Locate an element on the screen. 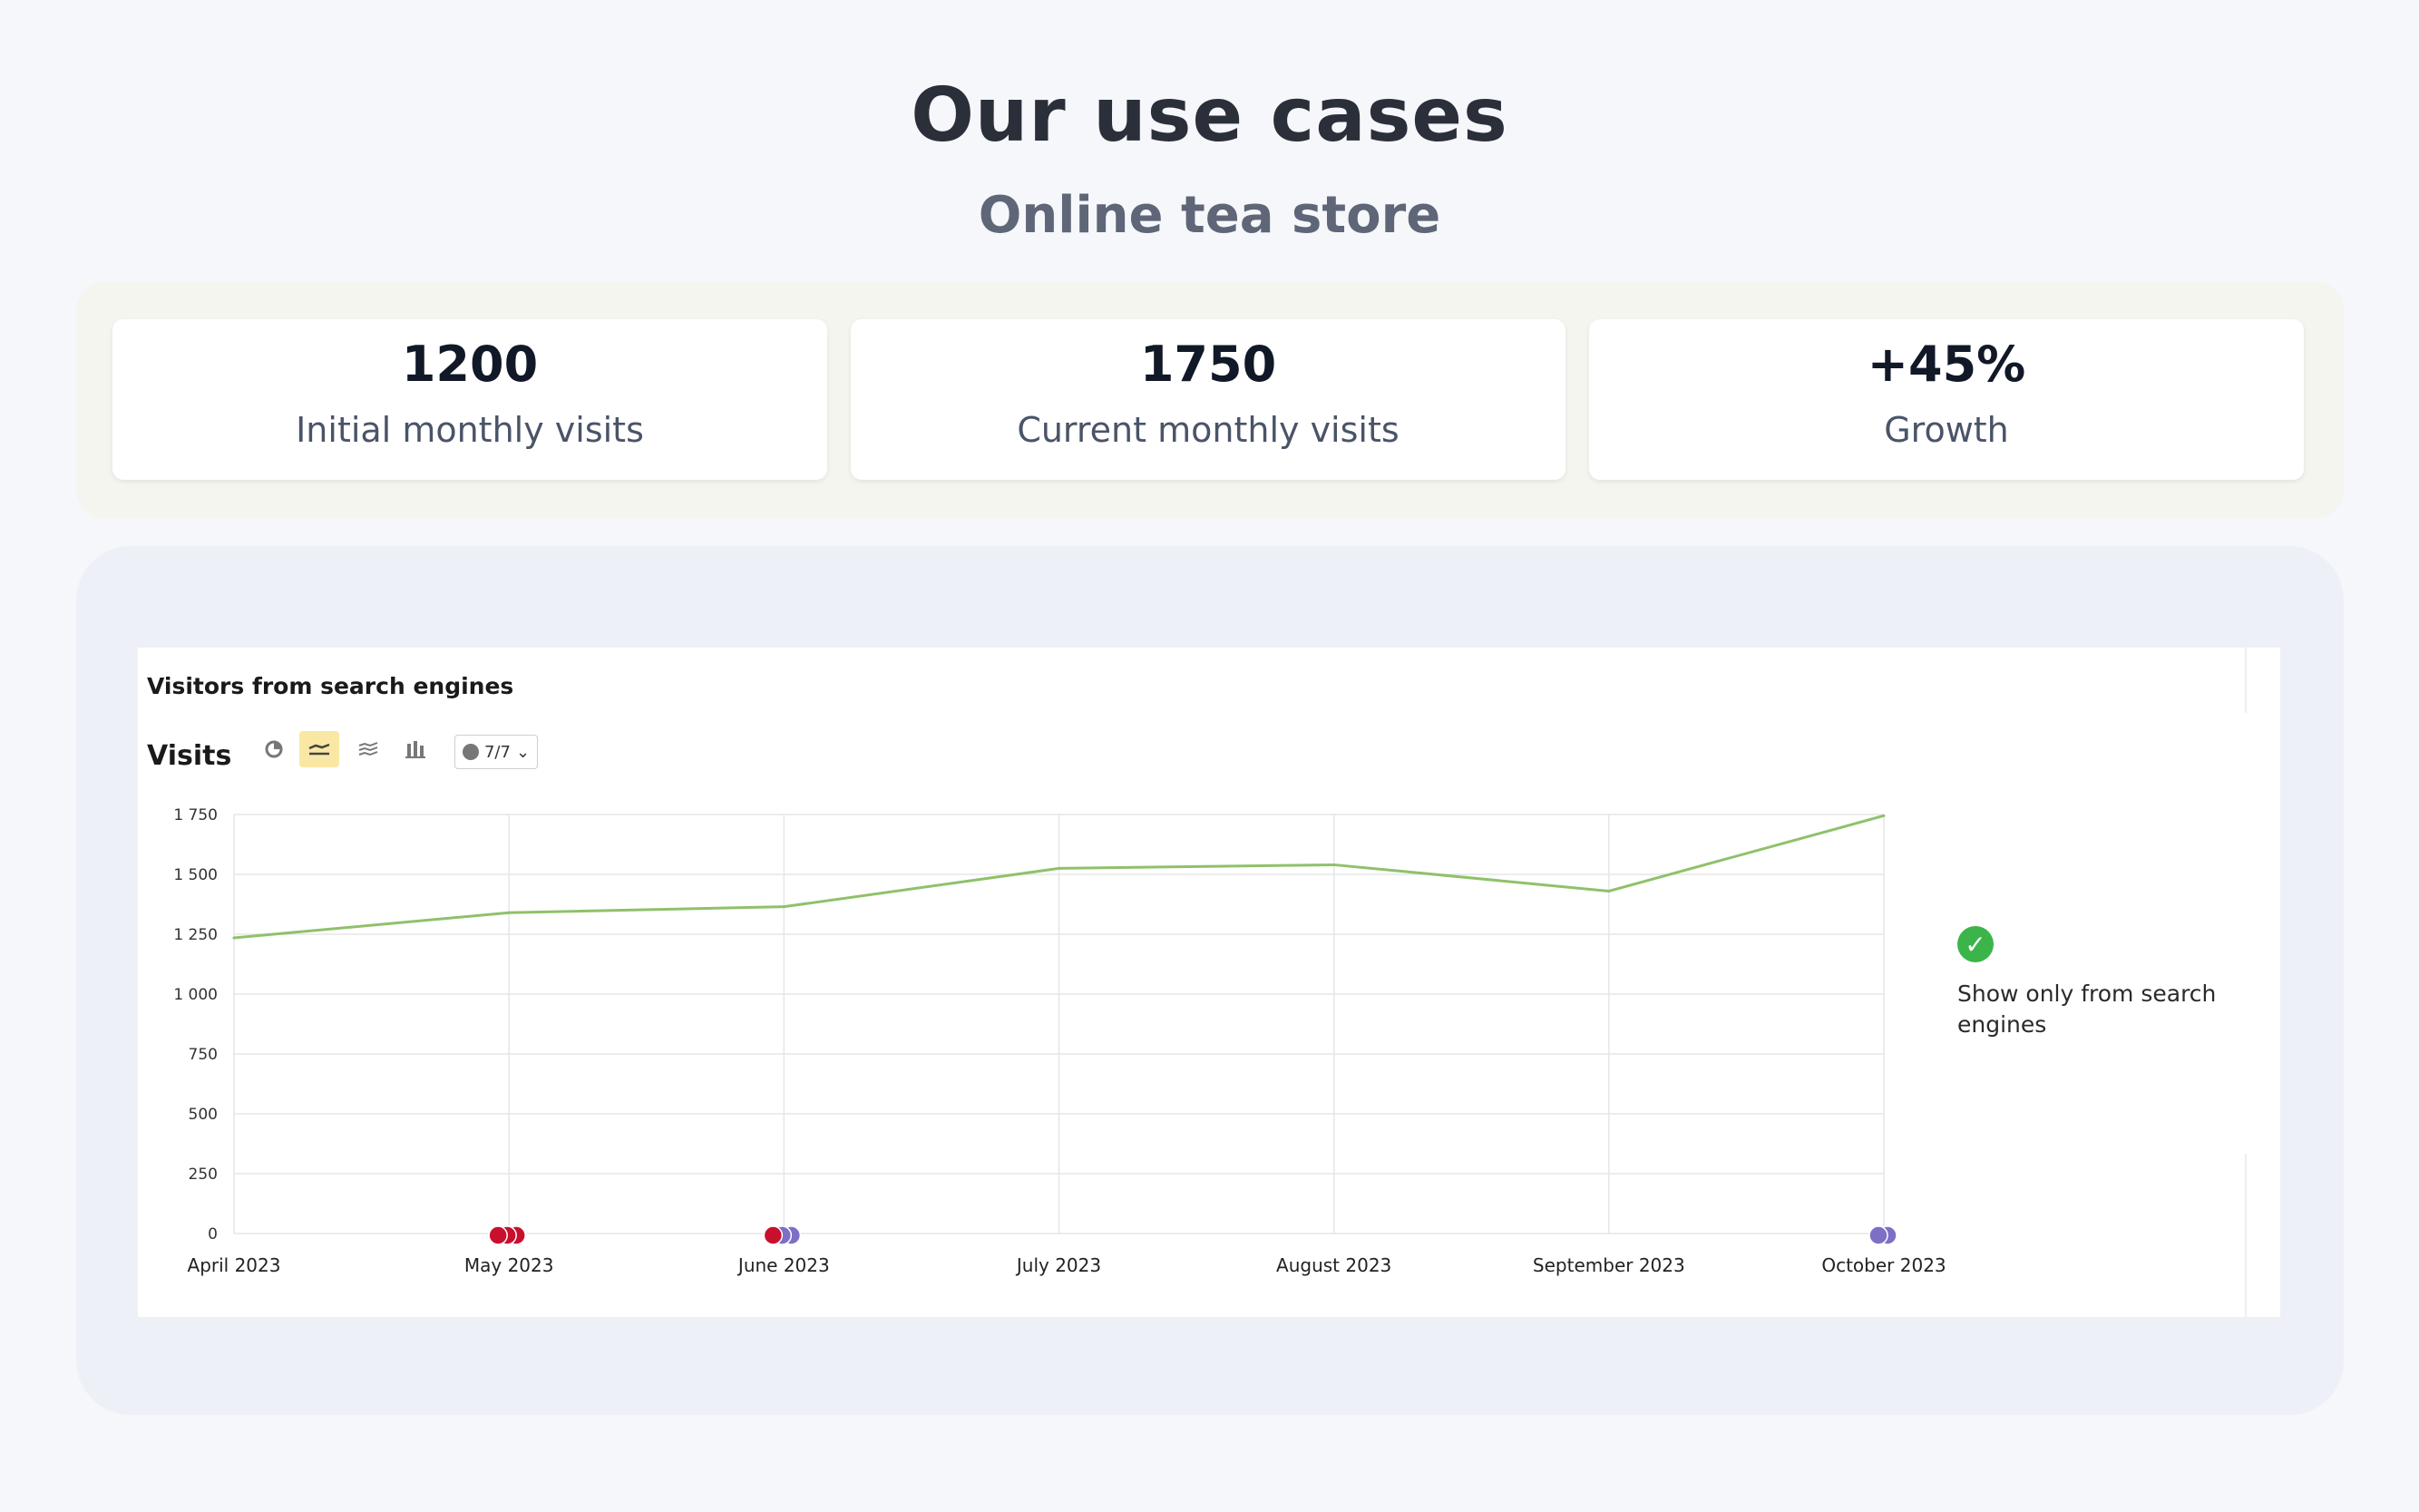 The height and width of the screenshot is (1512, 2419). y-tick-label: 1 000 is located at coordinates (196, 995).